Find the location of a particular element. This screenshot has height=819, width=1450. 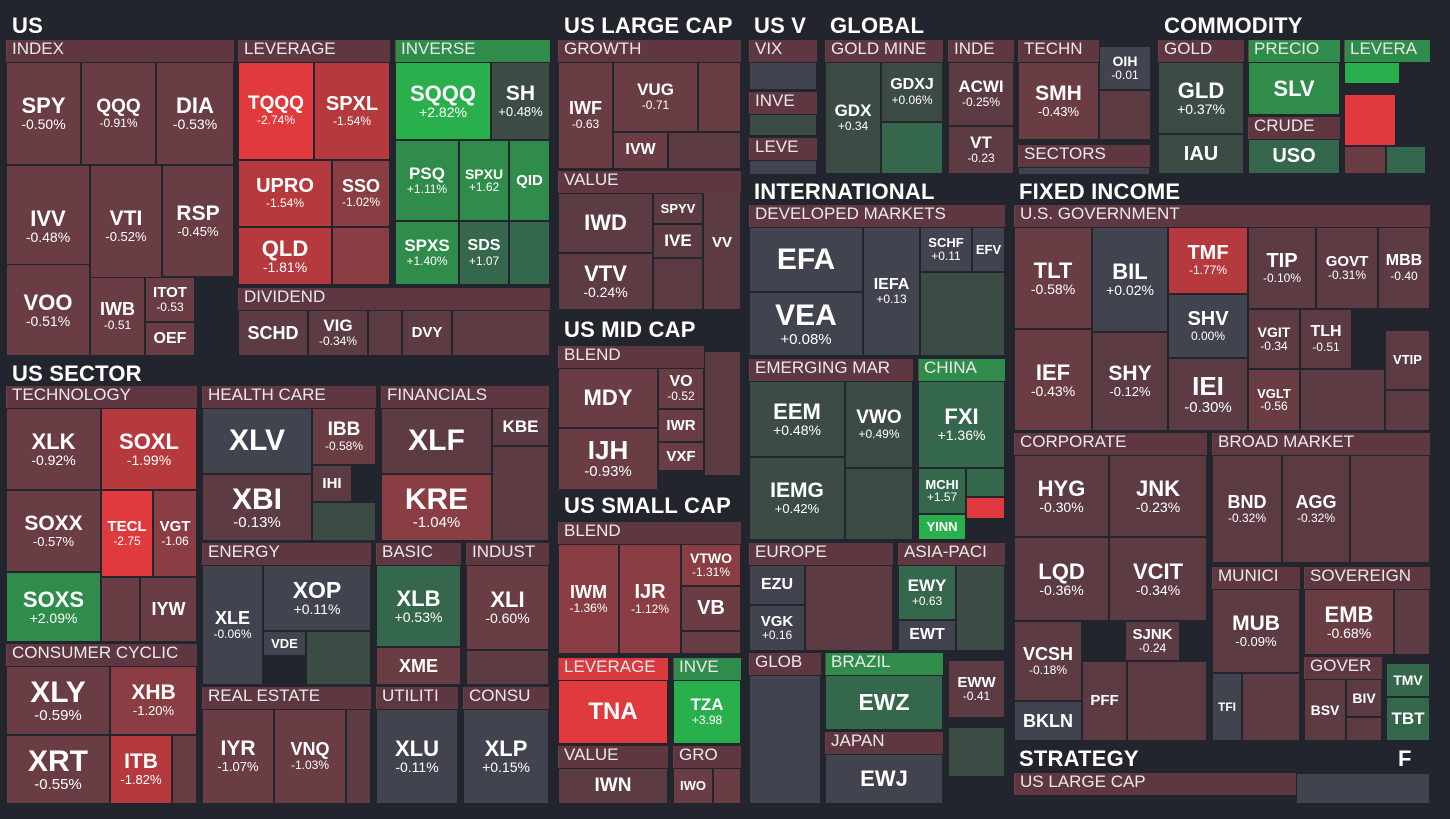

tile-vt: VT -0.23 is located at coordinates (981, 150).